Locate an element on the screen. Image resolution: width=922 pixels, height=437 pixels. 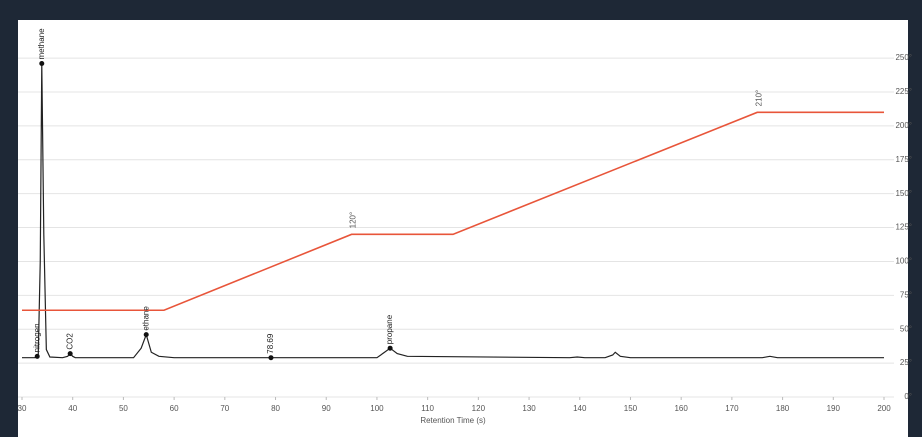
x-tick-label: 80 is located at coordinates (275, 408).